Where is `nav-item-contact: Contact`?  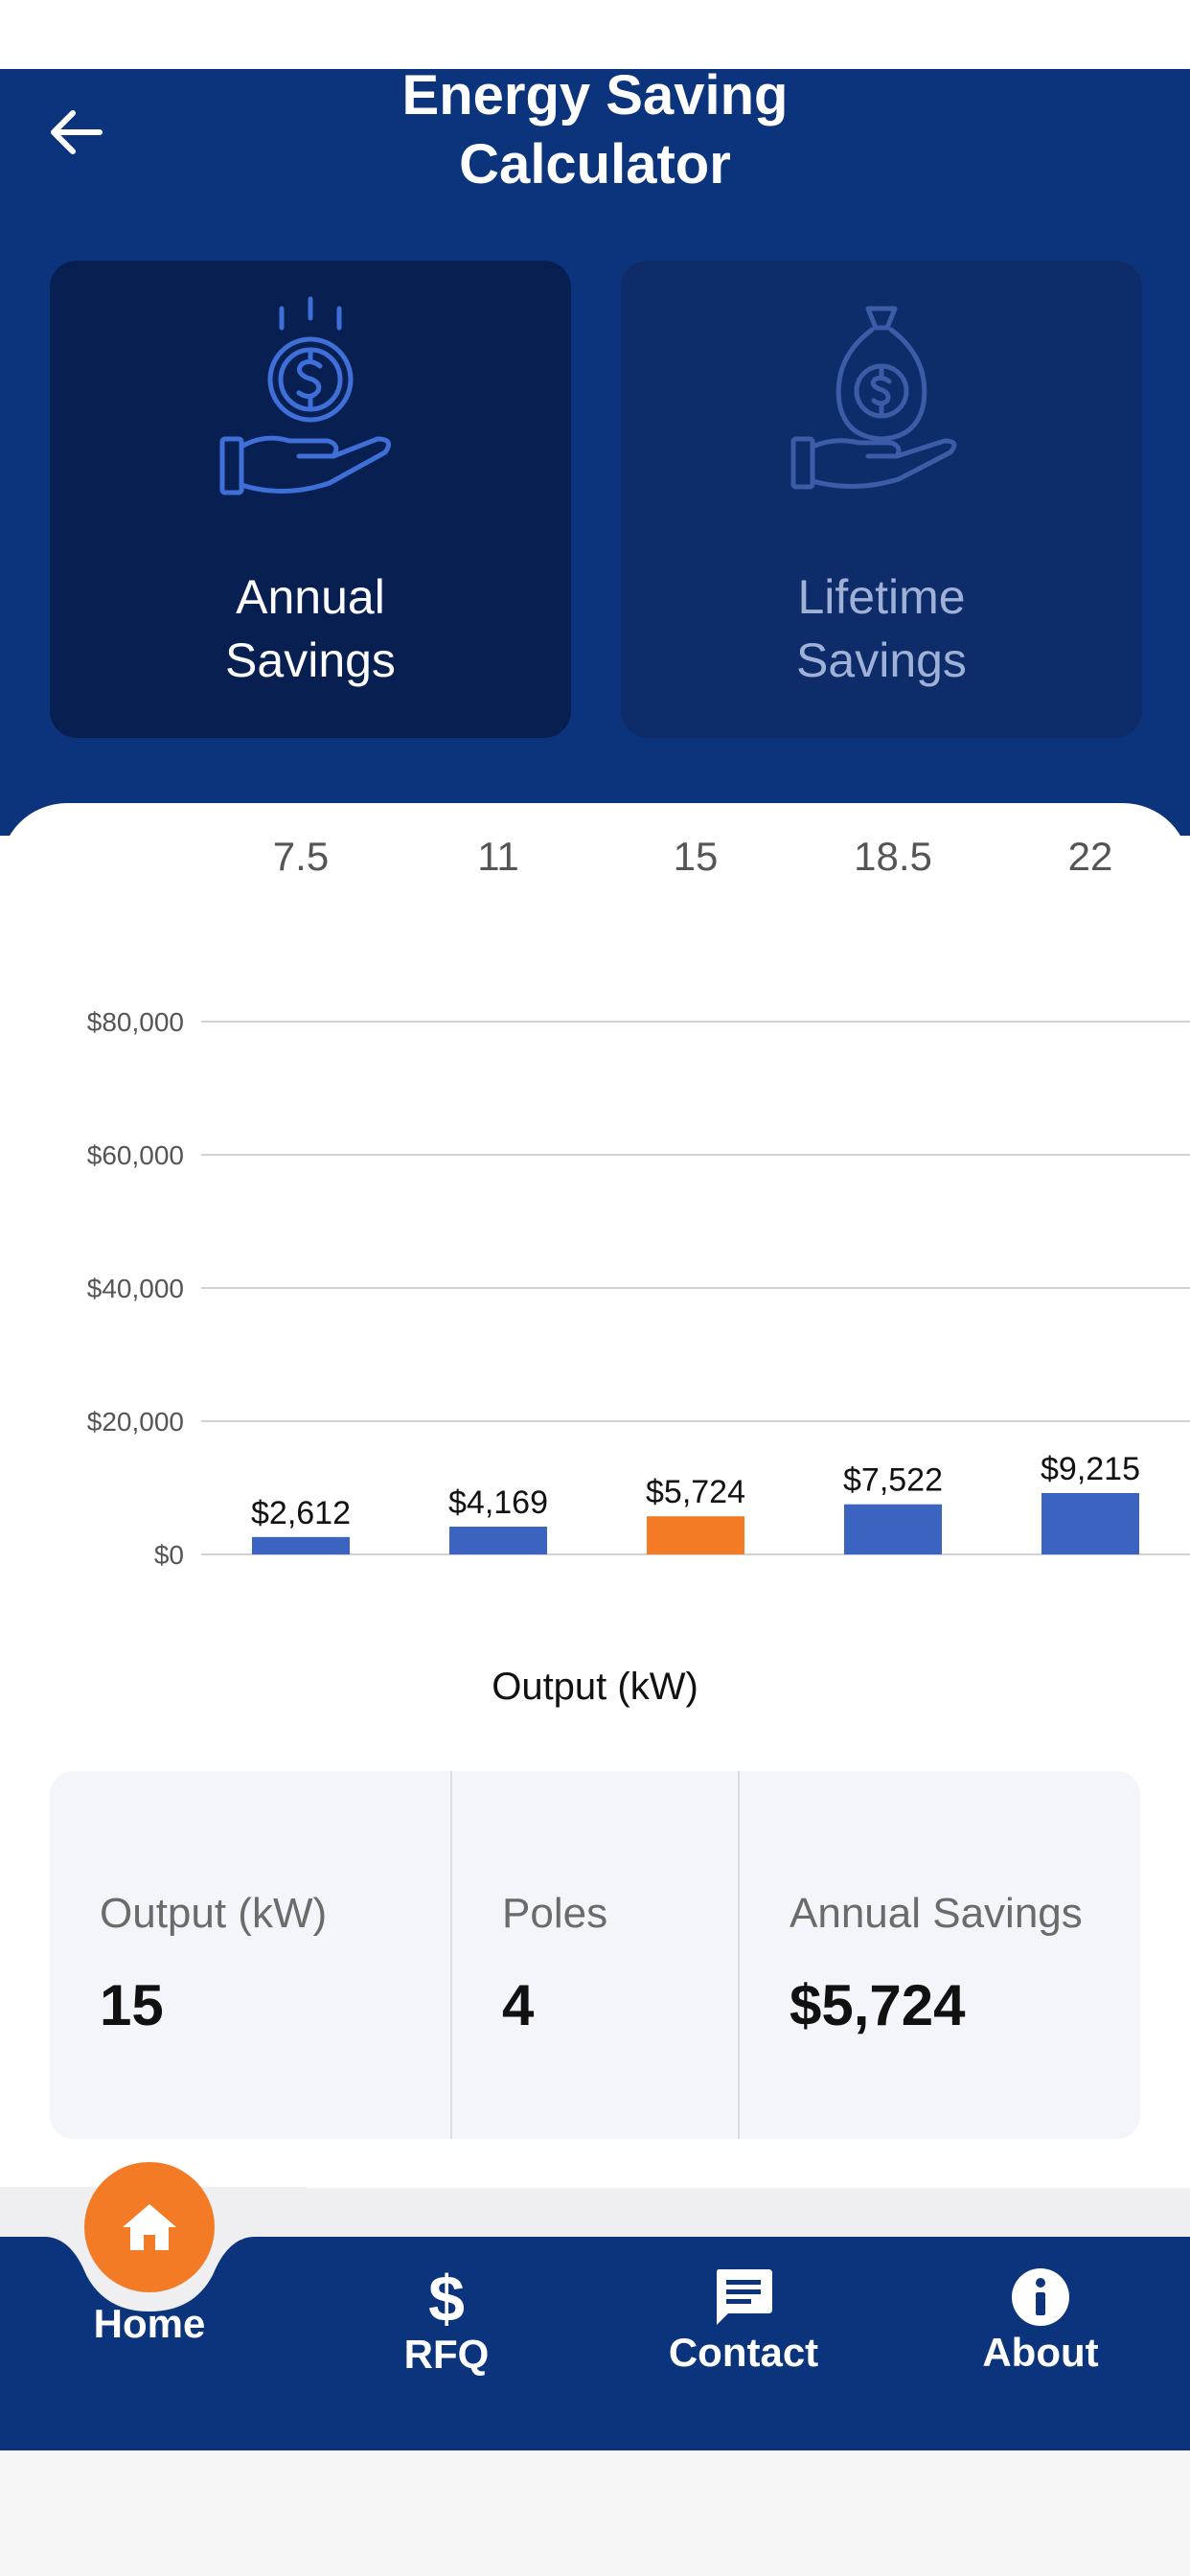 nav-item-contact: Contact is located at coordinates (744, 2321).